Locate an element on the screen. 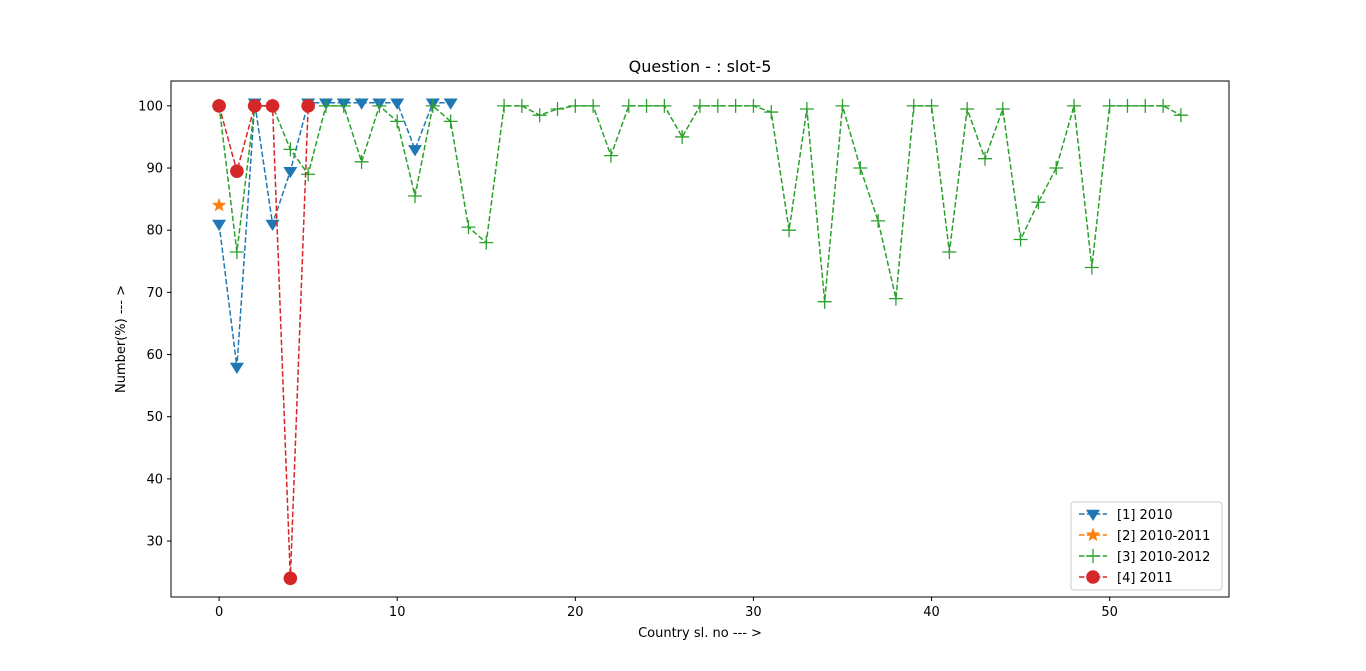  chart-title: Question - : slot-5 is located at coordinates (700, 66).